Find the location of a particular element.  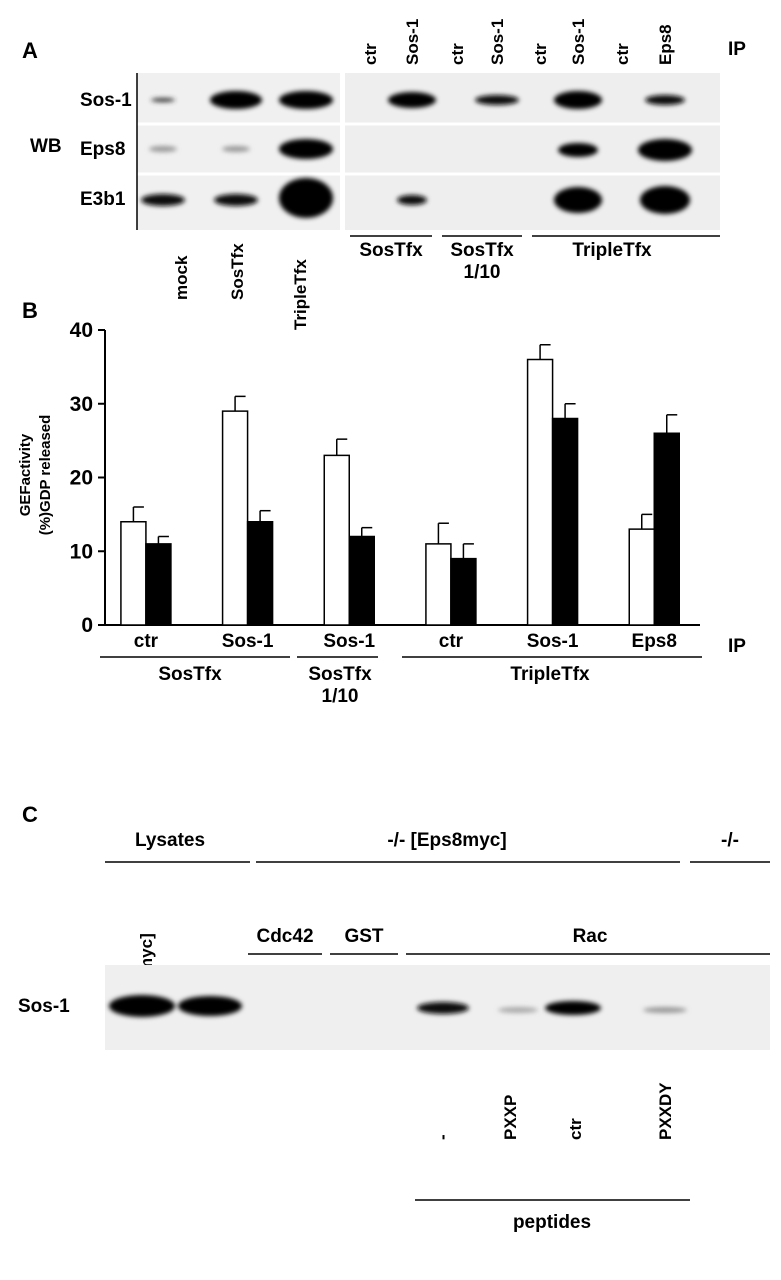

label-column is located at coordinates (106, 151).